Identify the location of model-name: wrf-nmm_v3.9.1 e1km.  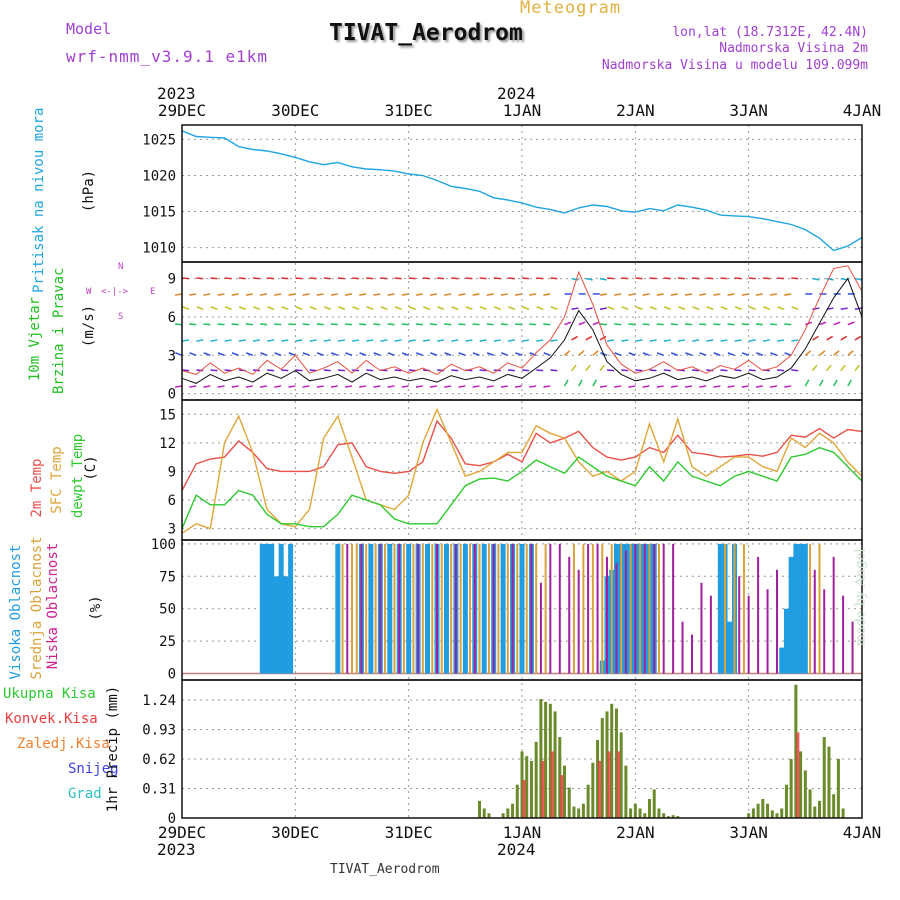
(167, 56).